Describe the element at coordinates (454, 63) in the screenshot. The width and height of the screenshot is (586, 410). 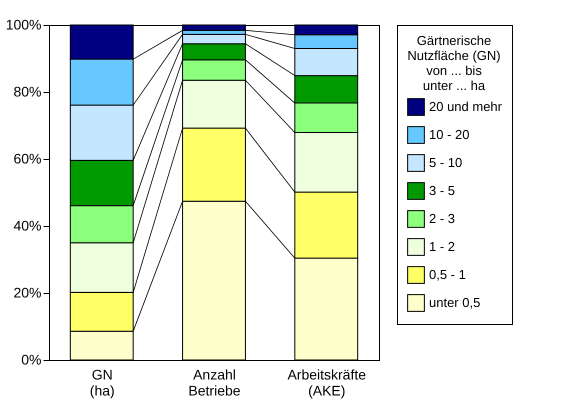
I see `legend-title: Gärtnerische Nutzfläche (GN) von ... bis unter ... ha` at that location.